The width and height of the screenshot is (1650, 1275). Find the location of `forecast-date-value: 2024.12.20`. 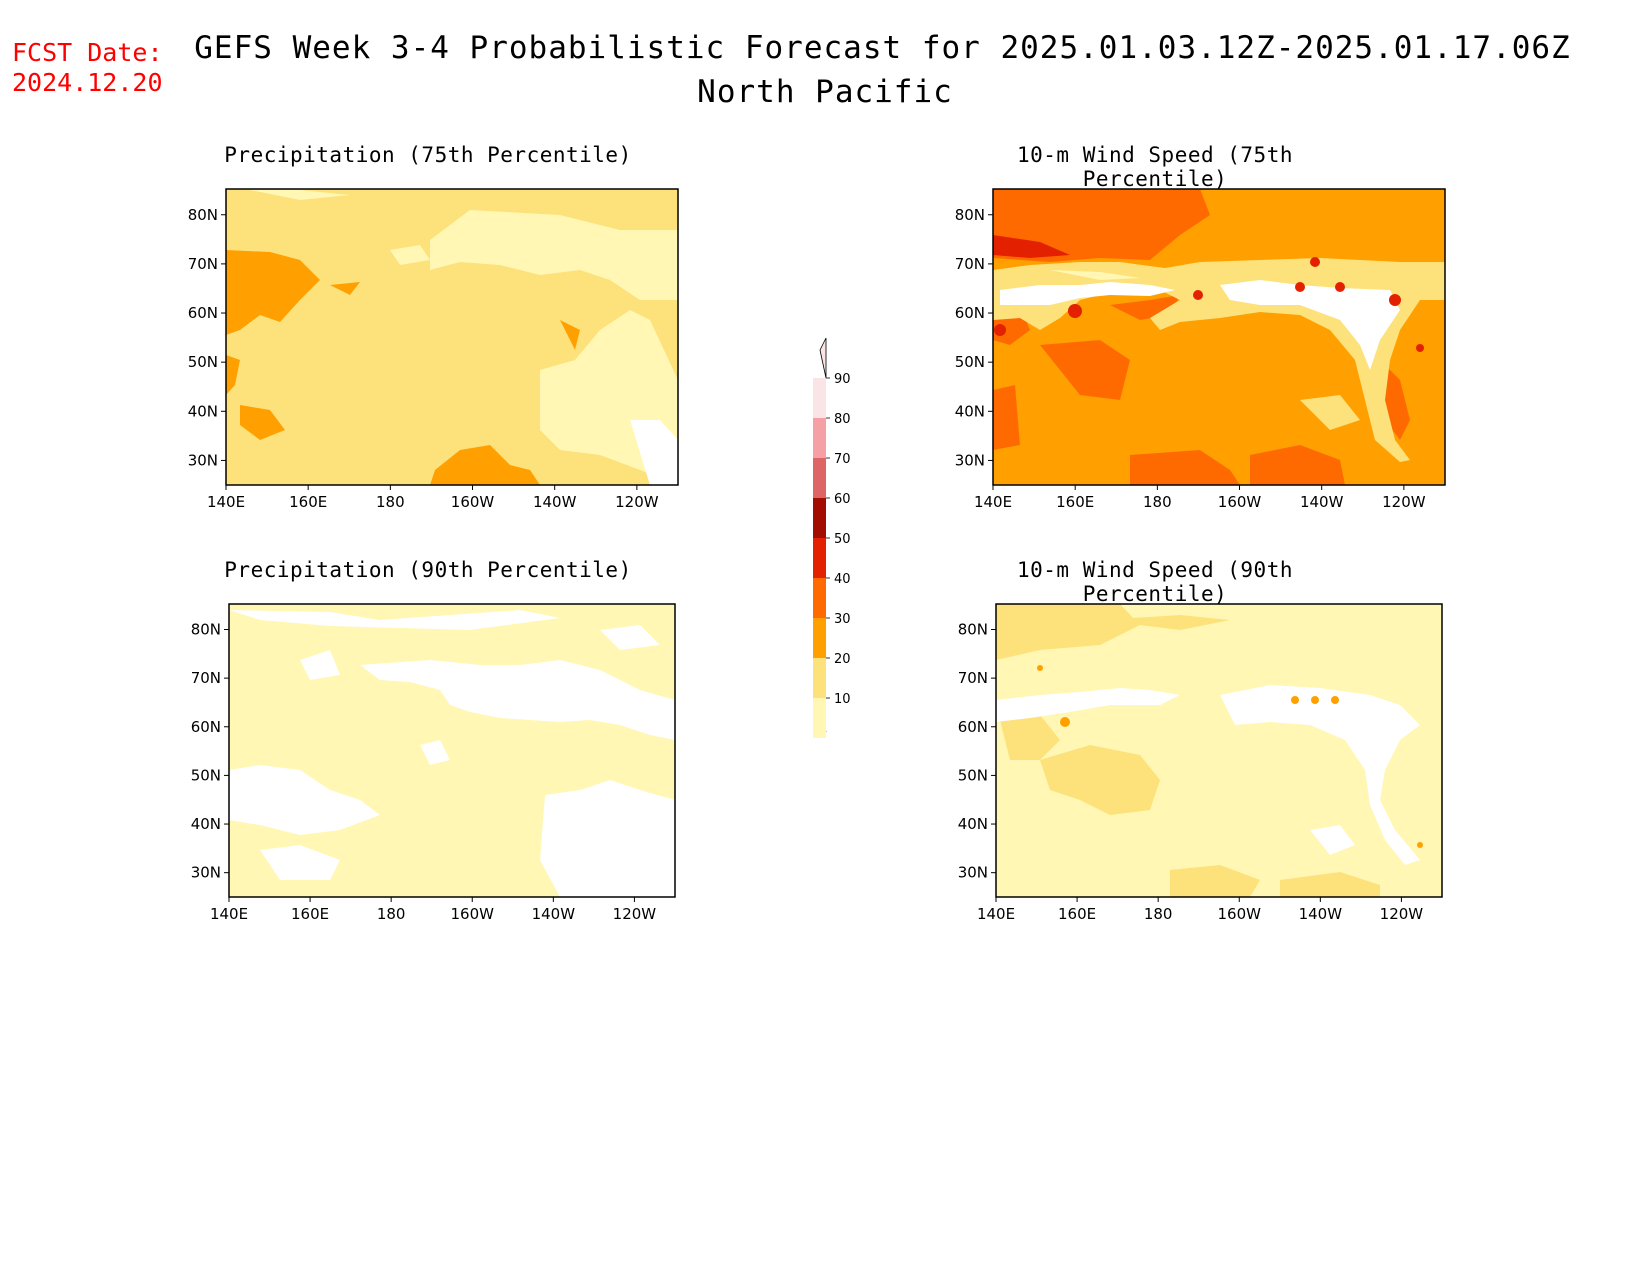

forecast-date-value: 2024.12.20 is located at coordinates (87, 82).